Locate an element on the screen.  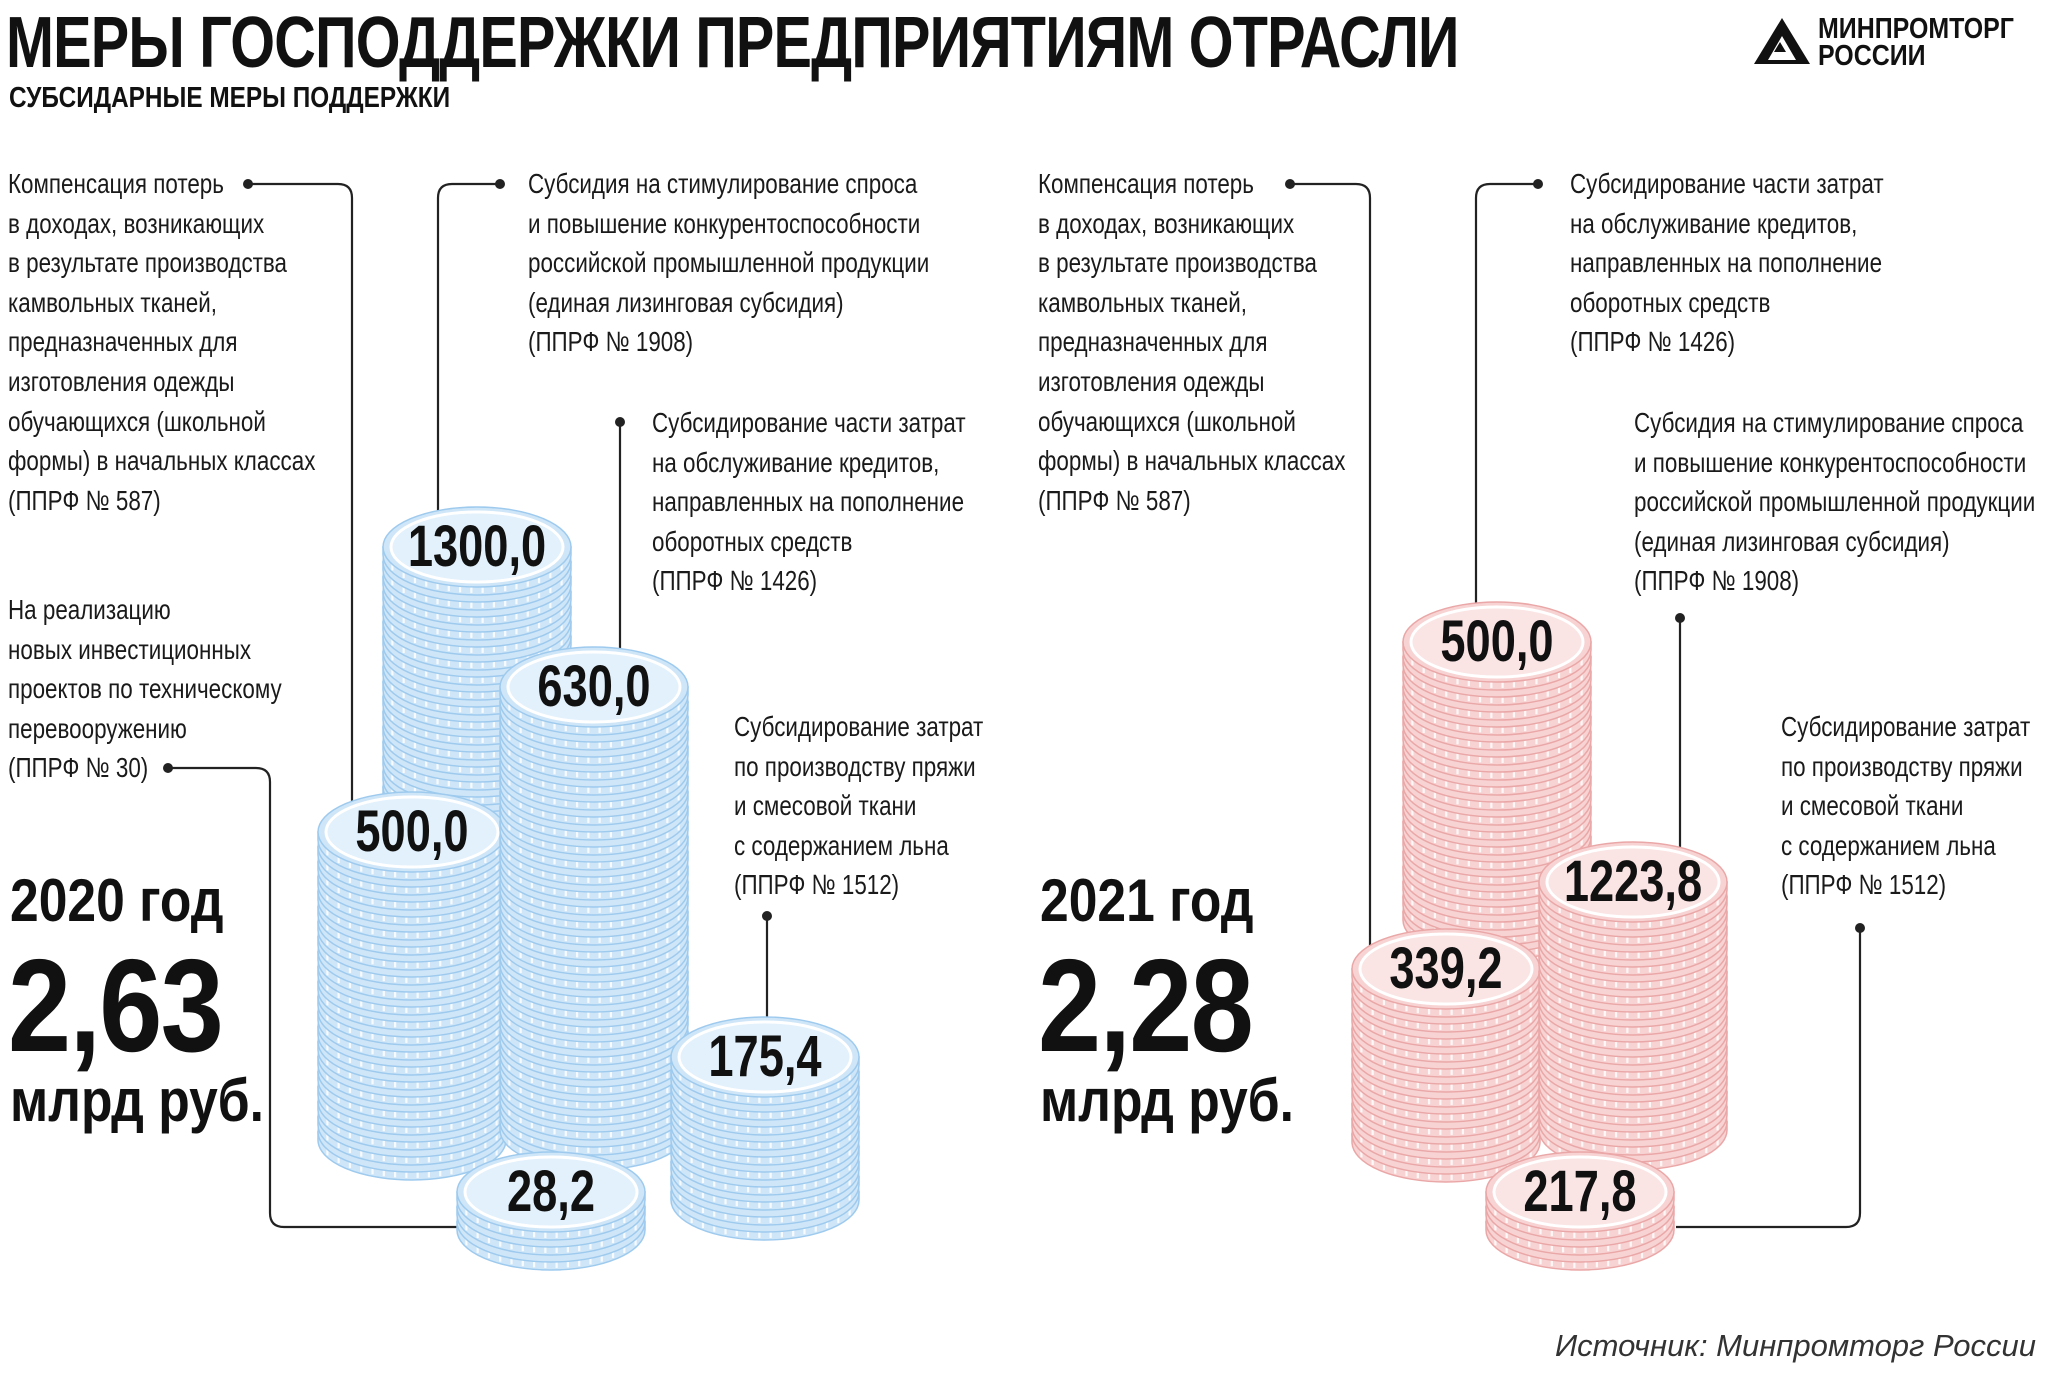
page-title: МЕРЫ ГОСПОДДЕРЖКИ ПРЕДПРИЯТИЯМ ОТРАСЛИ is located at coordinates (732, 43).